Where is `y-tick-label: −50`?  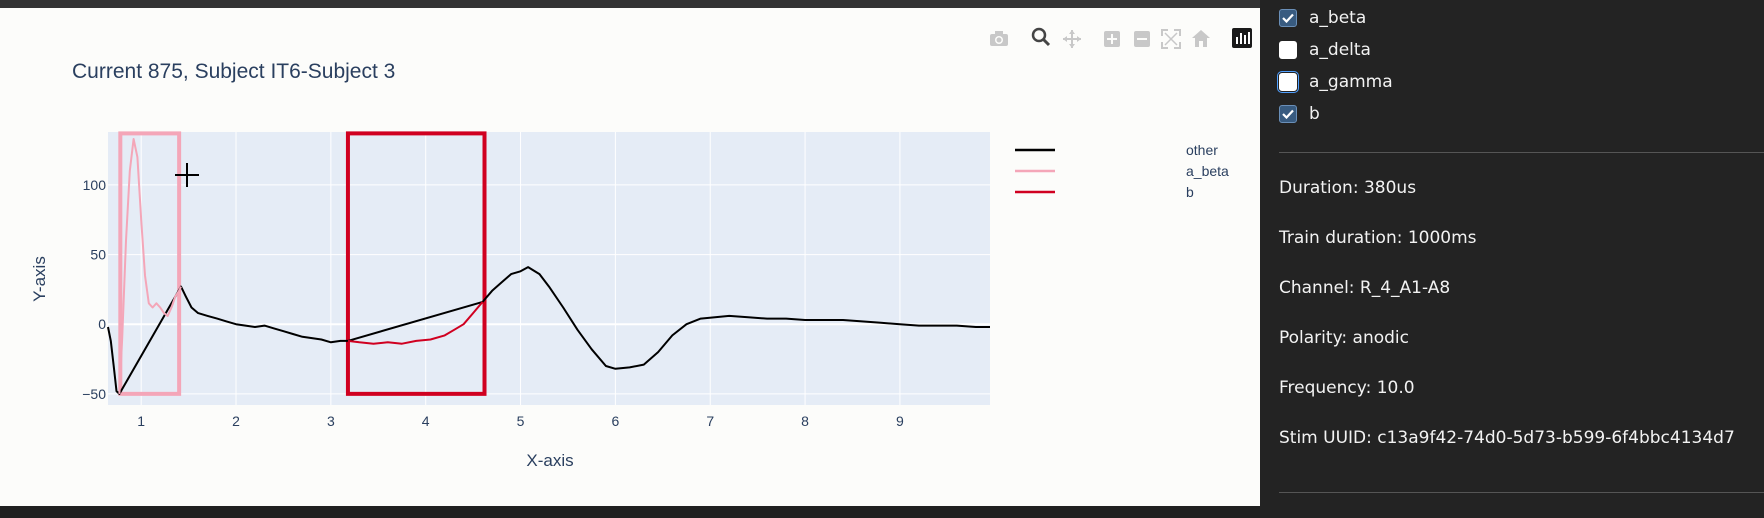 y-tick-label: −50 is located at coordinates (94, 394).